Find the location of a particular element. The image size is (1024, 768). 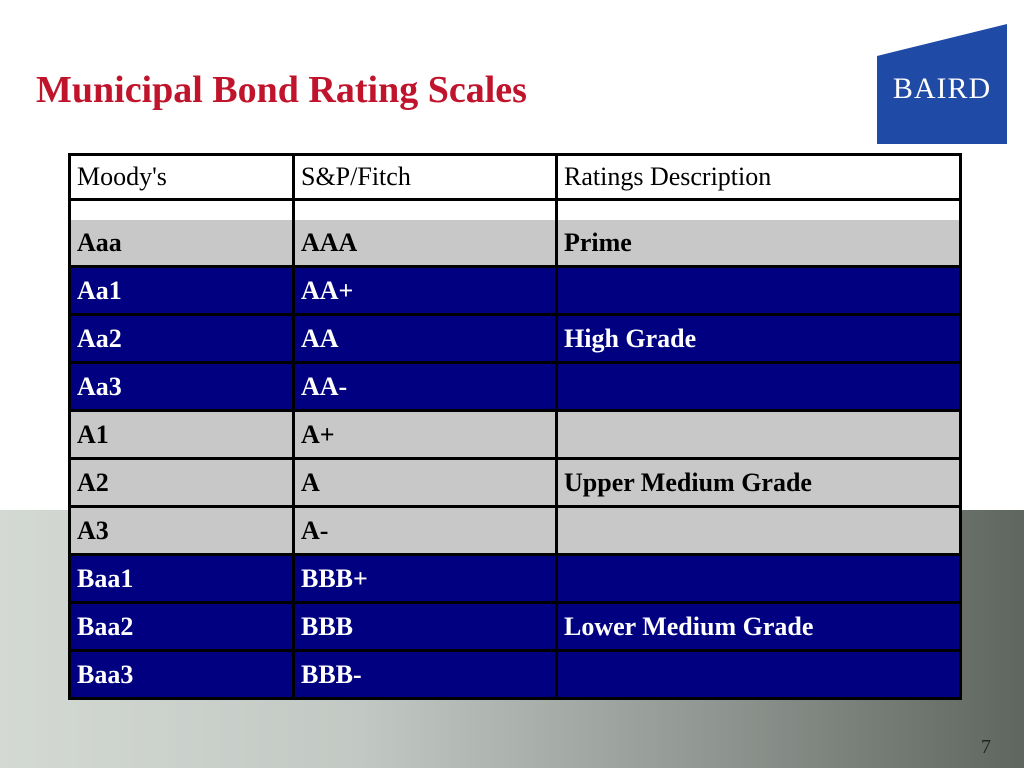

table-row: Aa3 AA- is located at coordinates (515, 386).